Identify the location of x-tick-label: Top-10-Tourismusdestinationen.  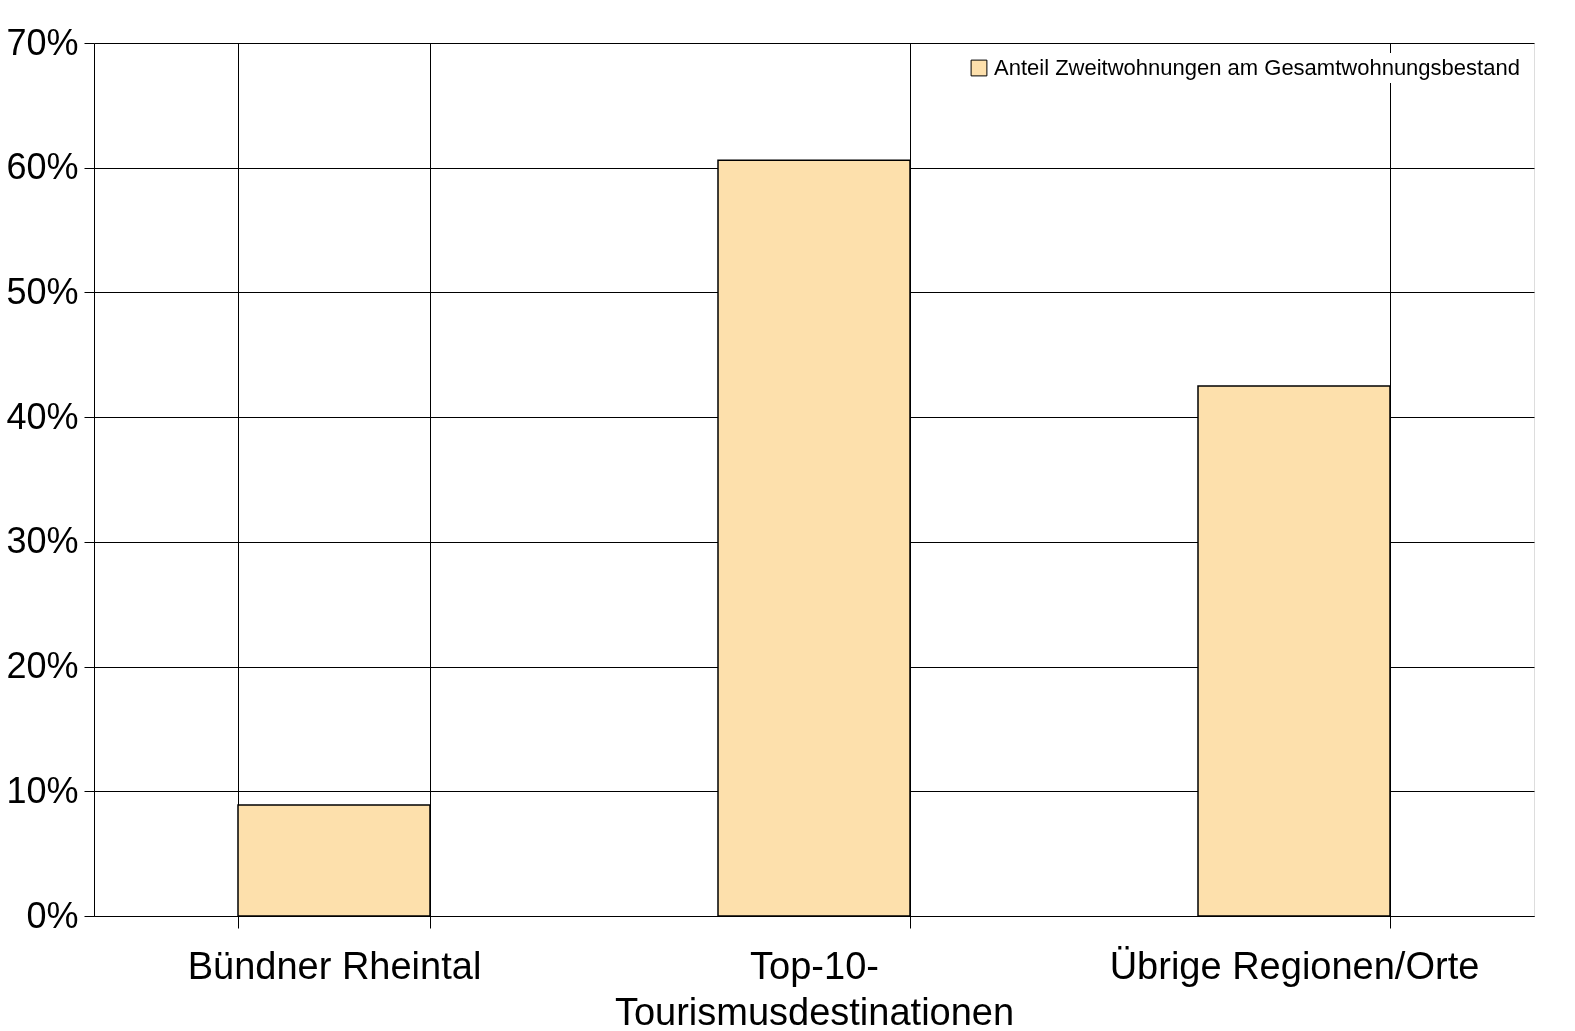
(814, 987).